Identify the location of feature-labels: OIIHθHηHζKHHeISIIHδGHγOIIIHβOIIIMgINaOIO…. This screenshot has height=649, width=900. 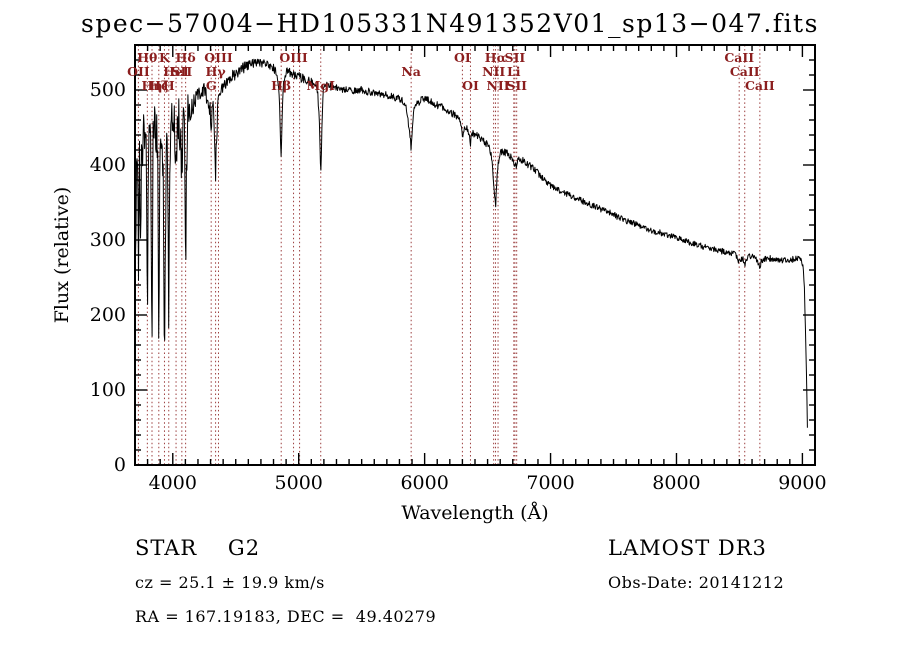
(451, 71).